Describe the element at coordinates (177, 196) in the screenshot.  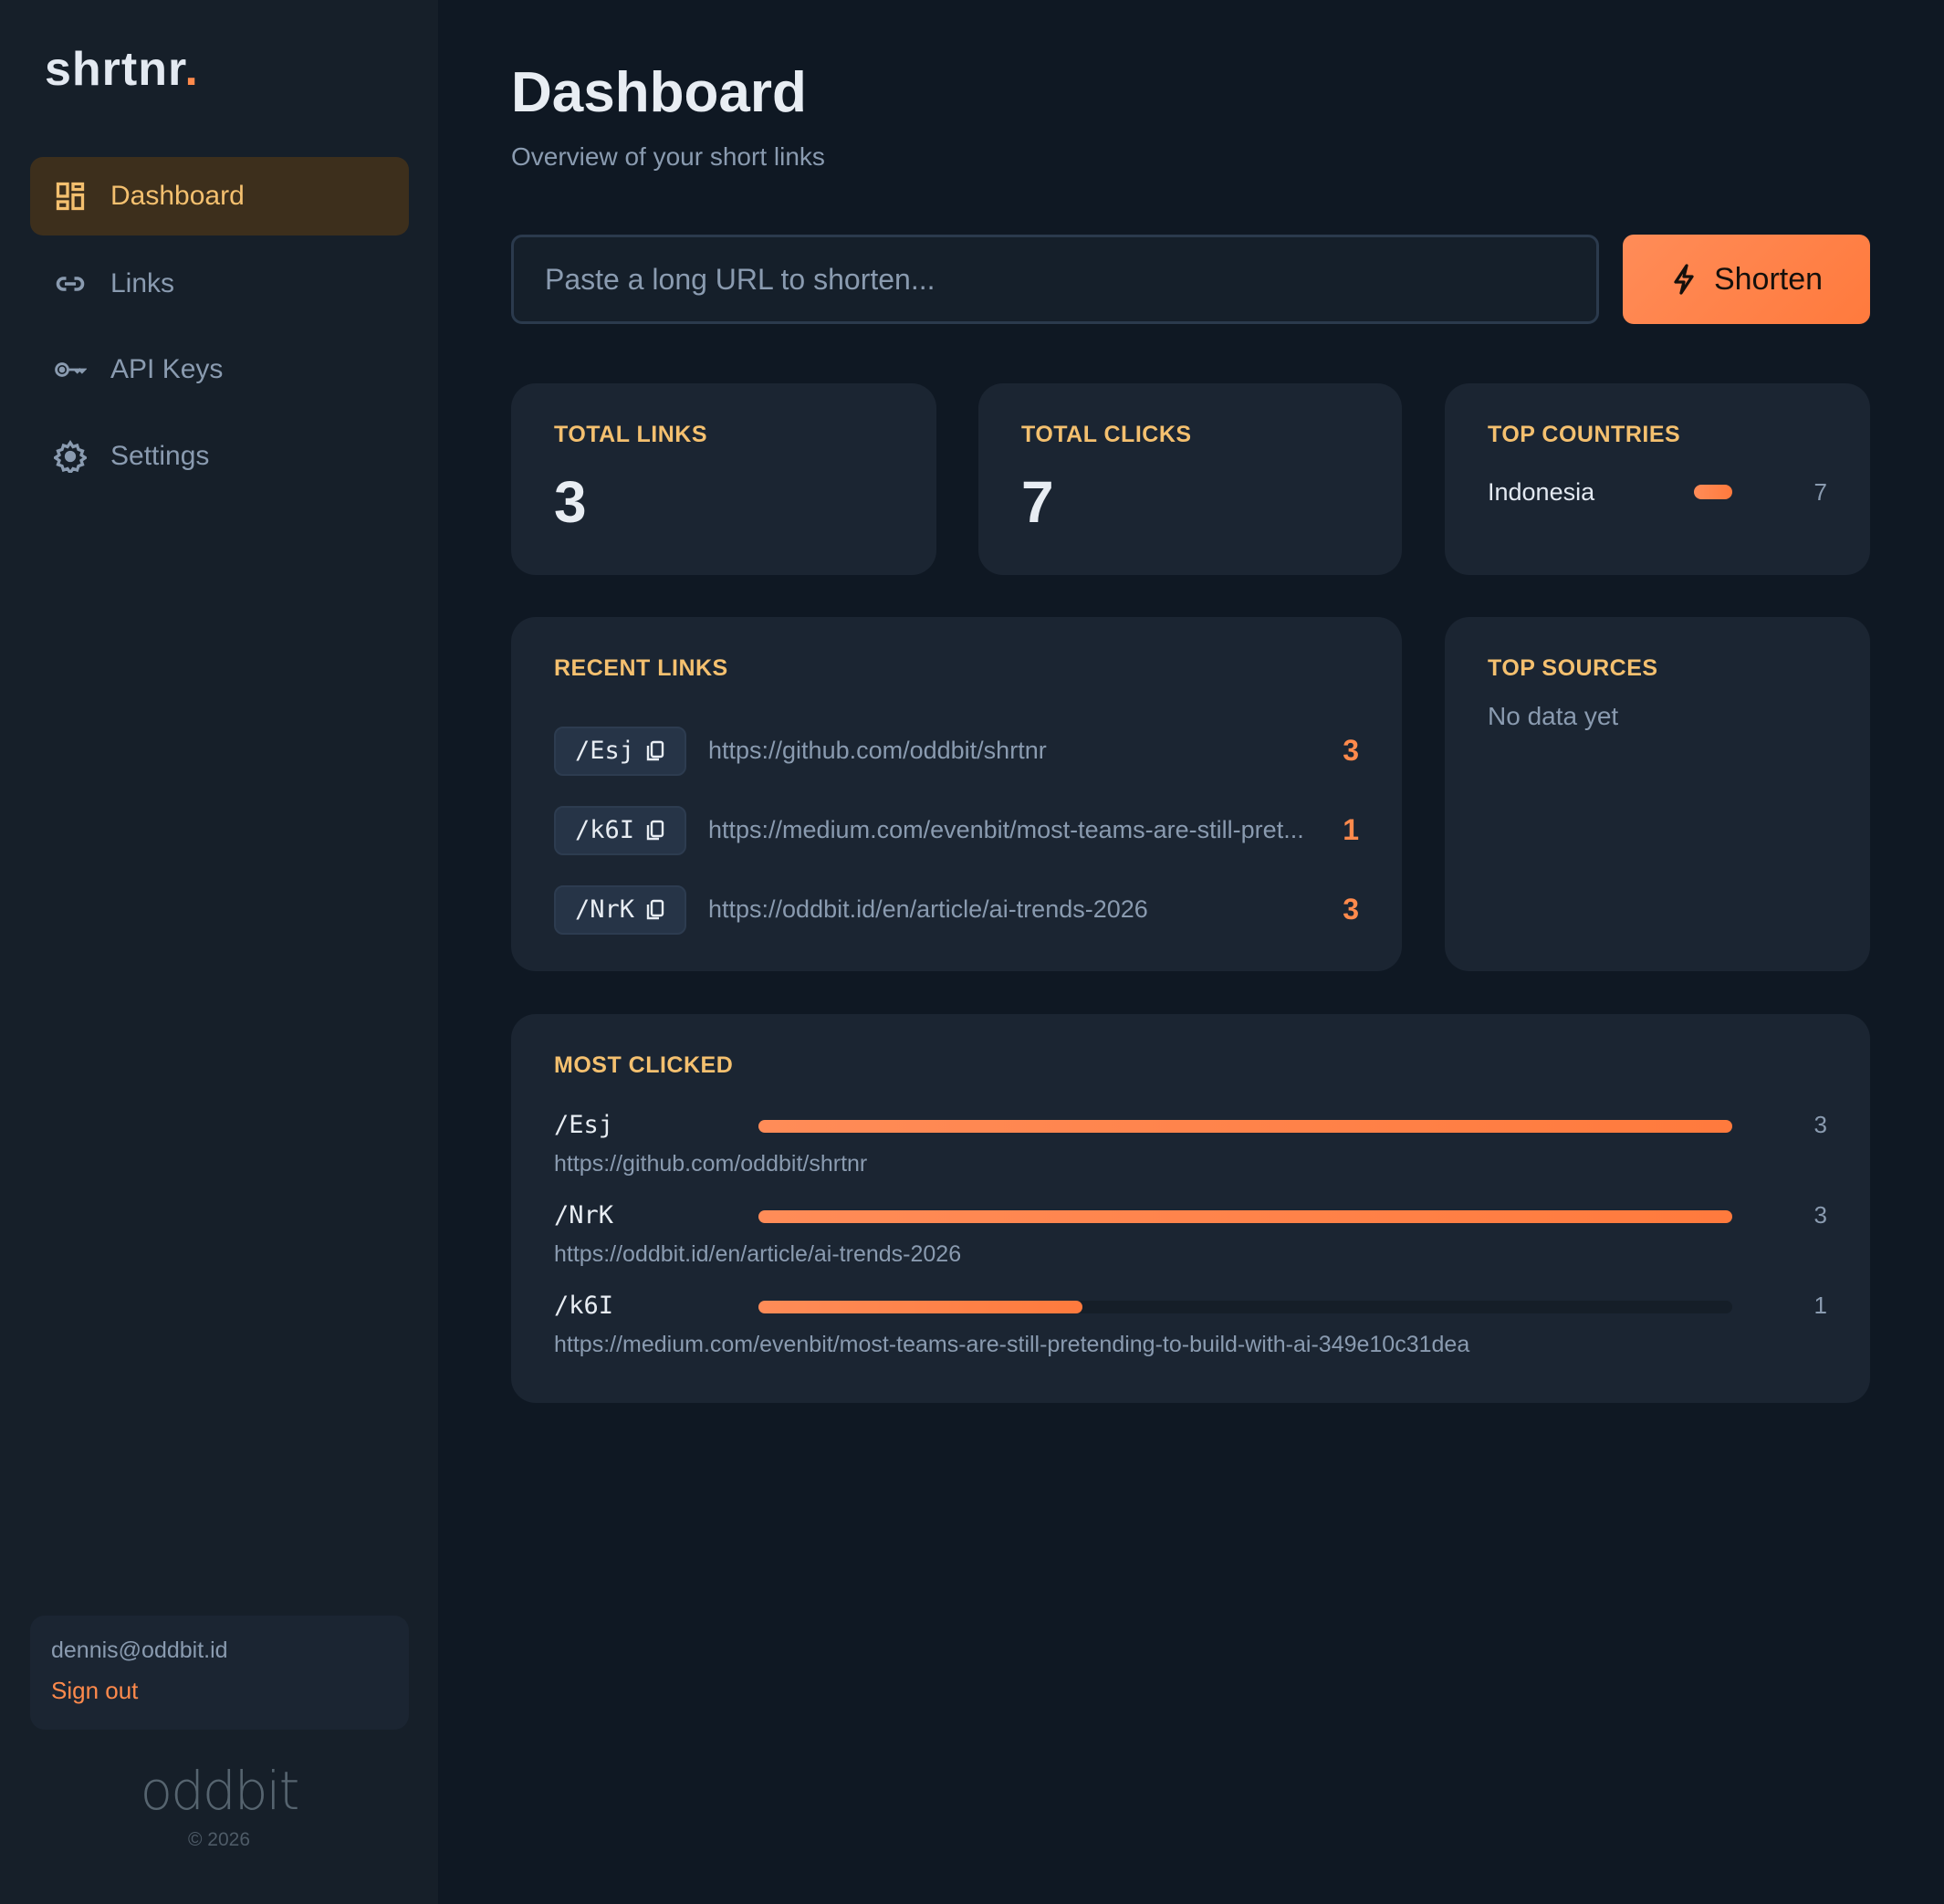
I see `sidebar-item-label: Dashboard` at that location.